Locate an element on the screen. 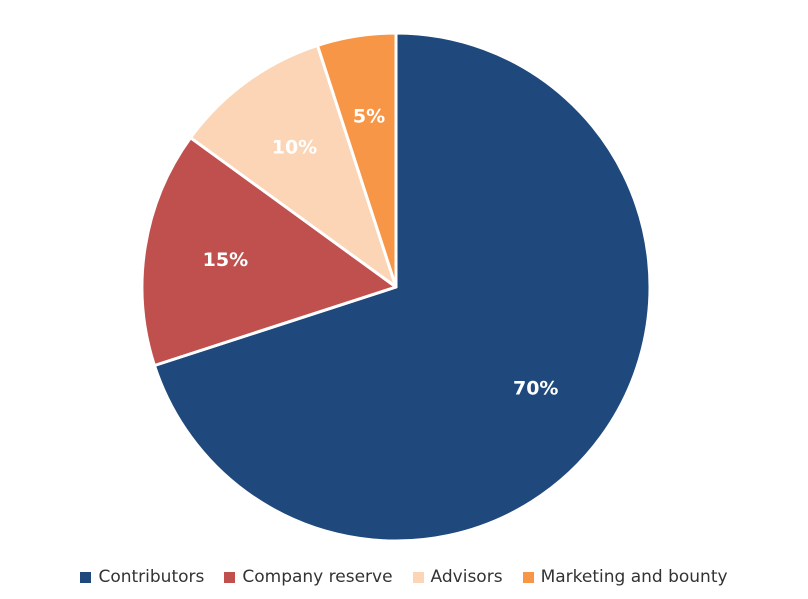 The image size is (808, 599). legend-label-contributors: Contributors is located at coordinates (151, 577).